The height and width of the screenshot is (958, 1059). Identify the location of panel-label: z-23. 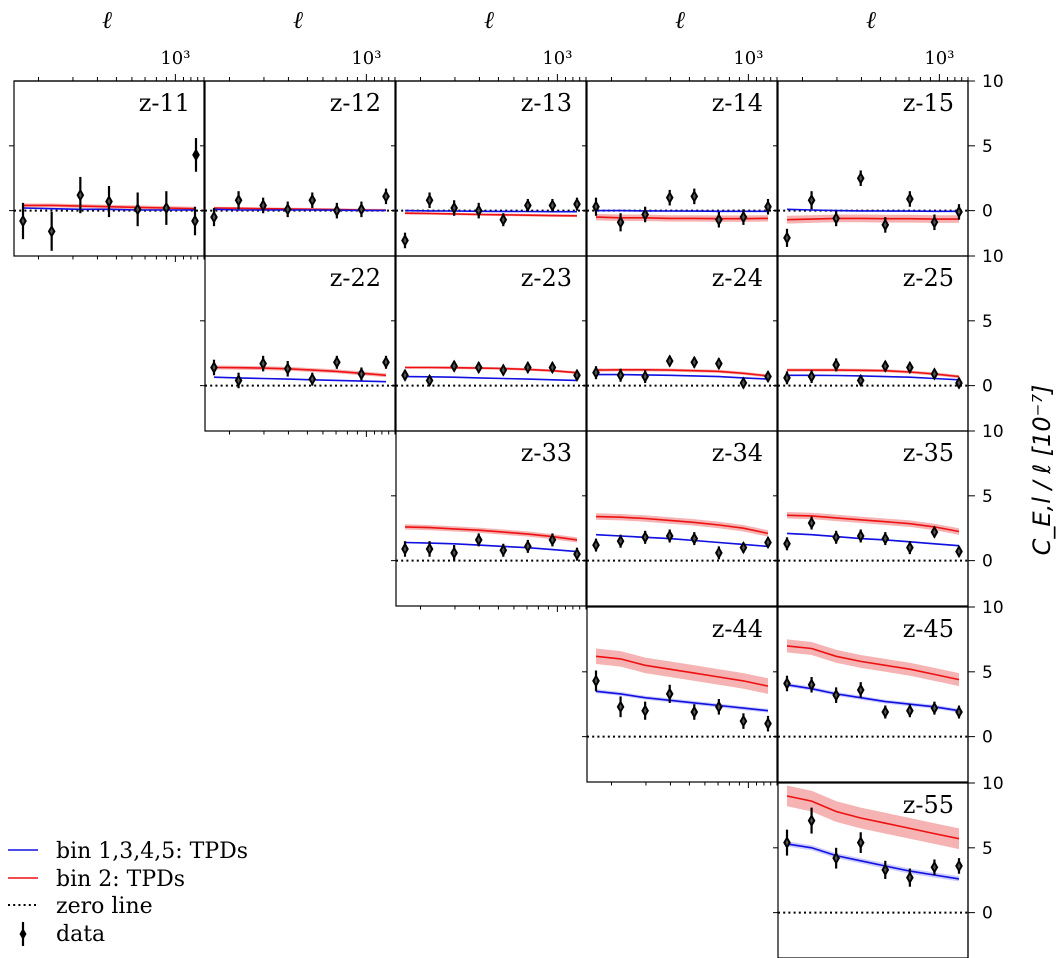
(546, 278).